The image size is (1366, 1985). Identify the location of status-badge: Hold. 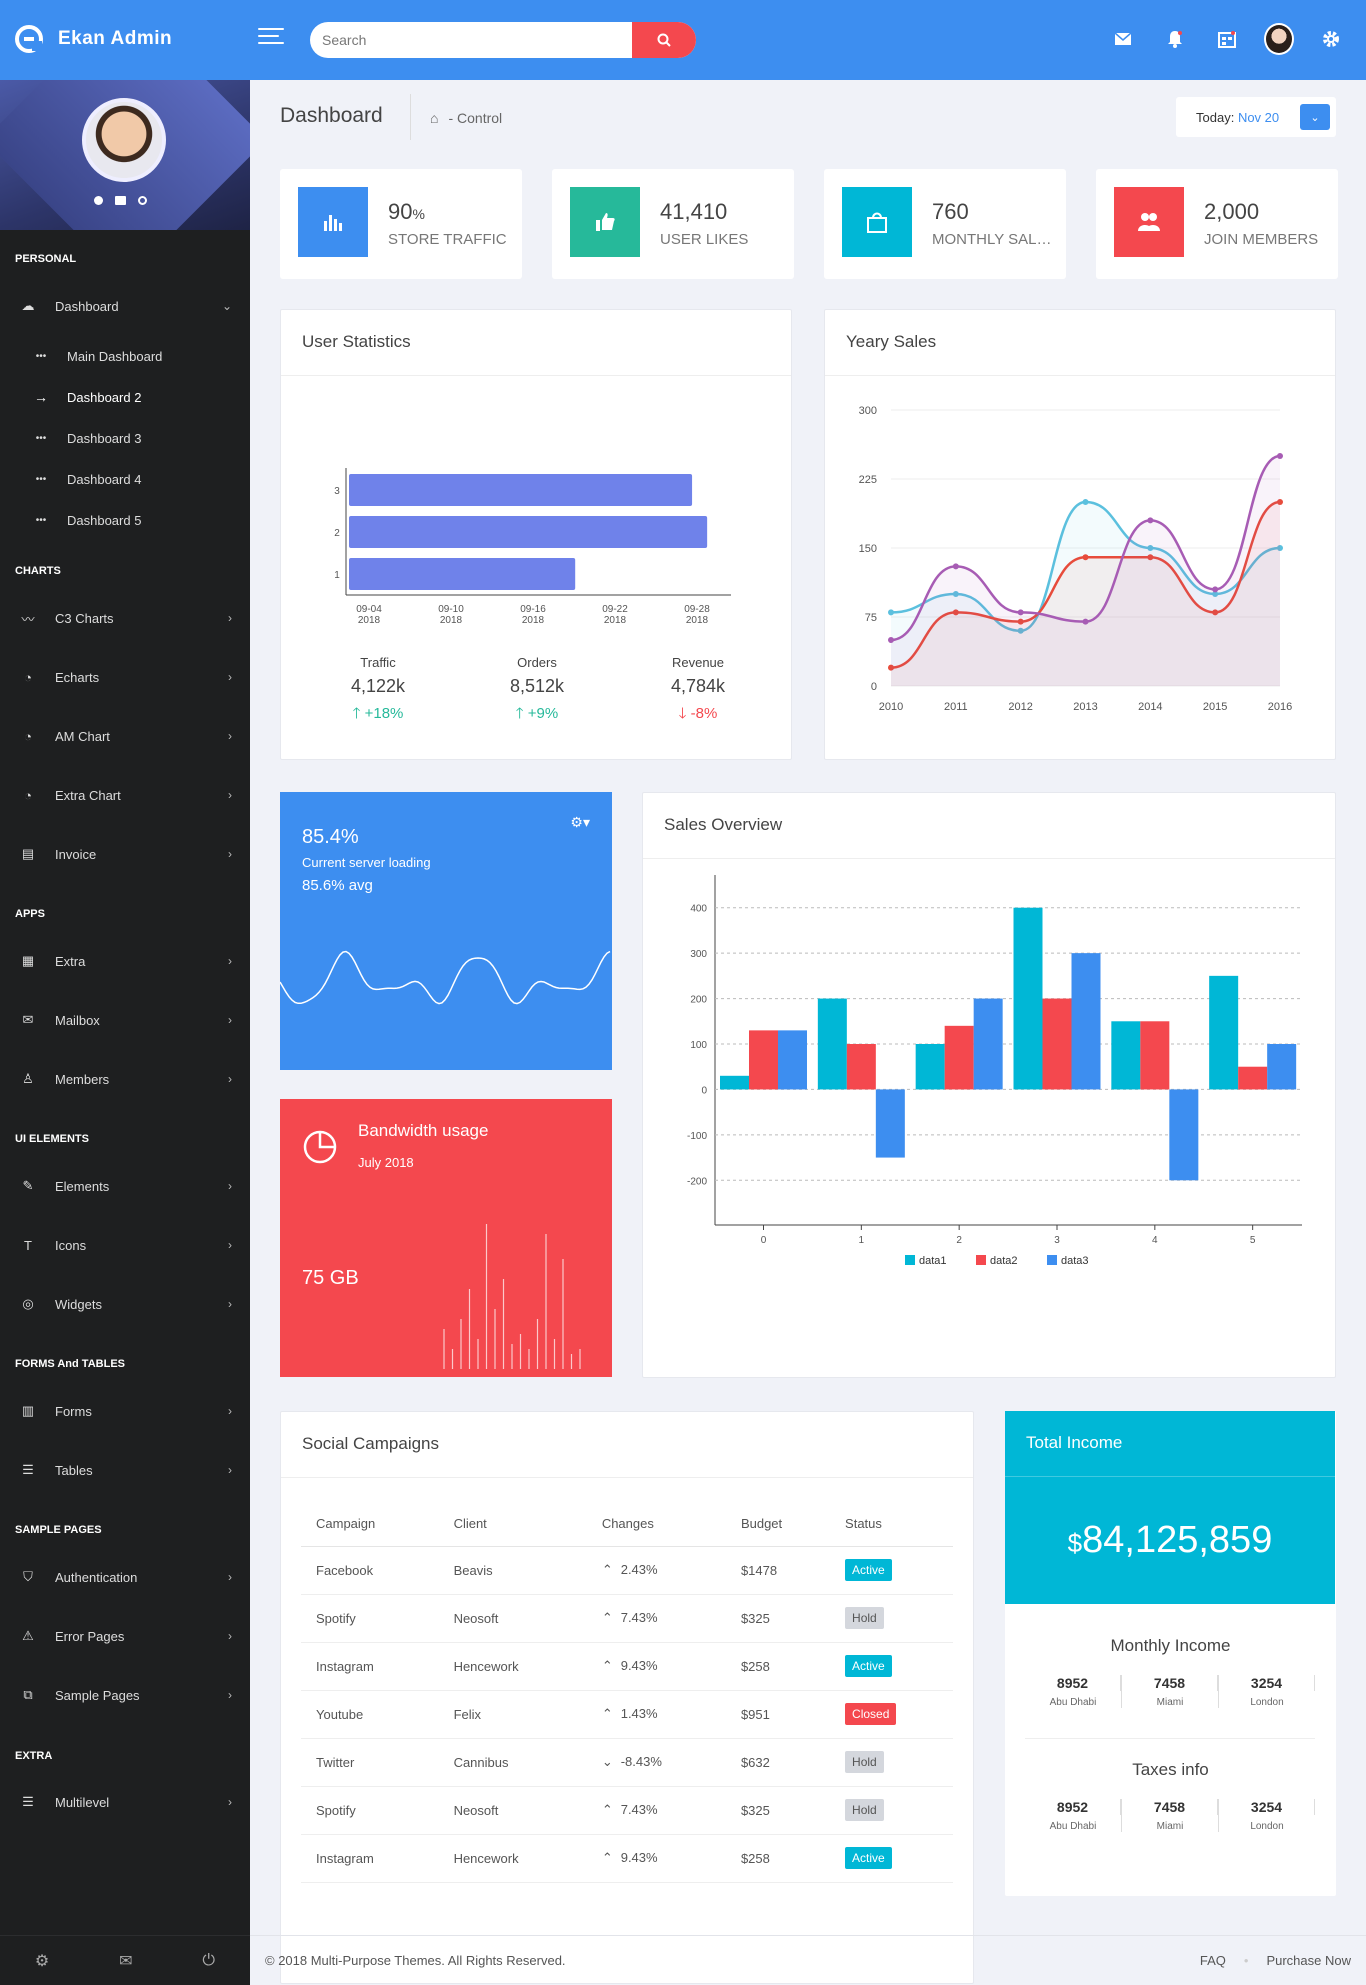
(864, 1810).